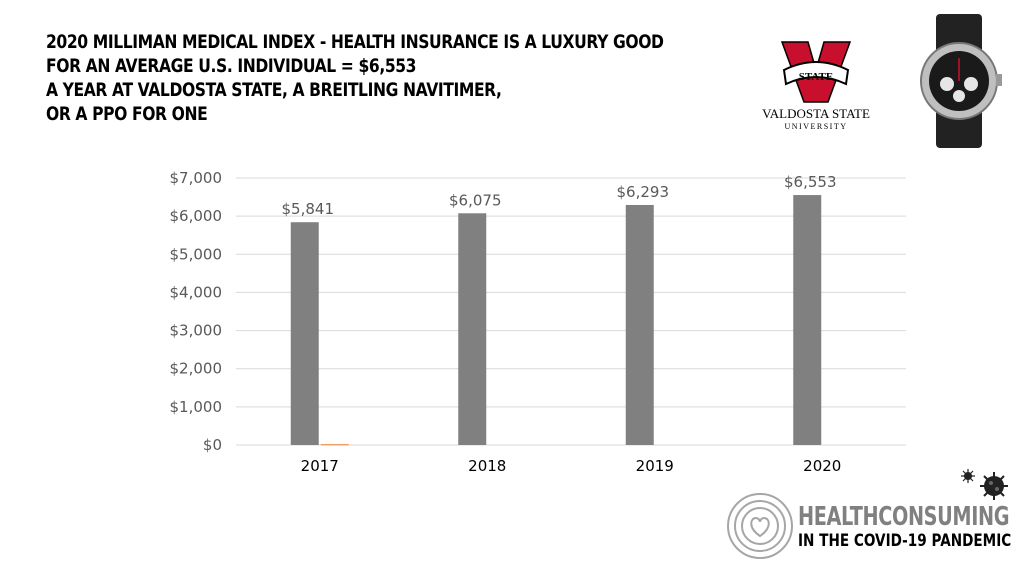  Describe the element at coordinates (968, 476) in the screenshot. I see `virus-small-icon` at that location.